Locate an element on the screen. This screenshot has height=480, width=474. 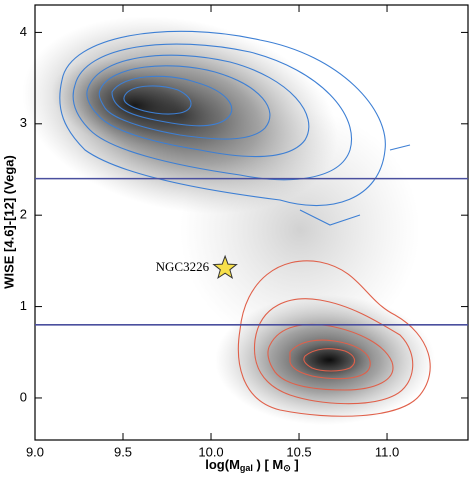
x-tick-label: 11.0 is located at coordinates (387, 451).